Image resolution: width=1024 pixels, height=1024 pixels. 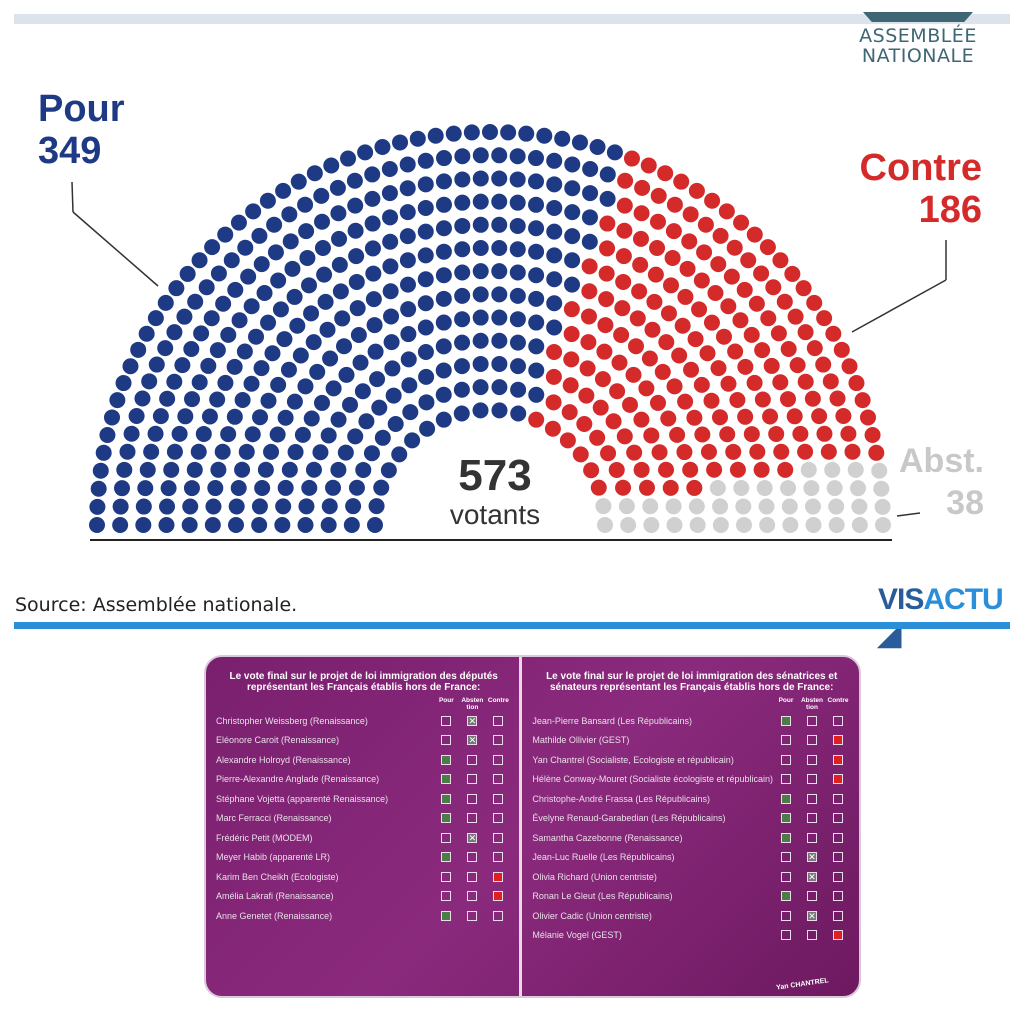 What do you see at coordinates (691, 897) in the screenshot?
I see `table-row: Ronan Le Gleut (Les Républicains)` at bounding box center [691, 897].